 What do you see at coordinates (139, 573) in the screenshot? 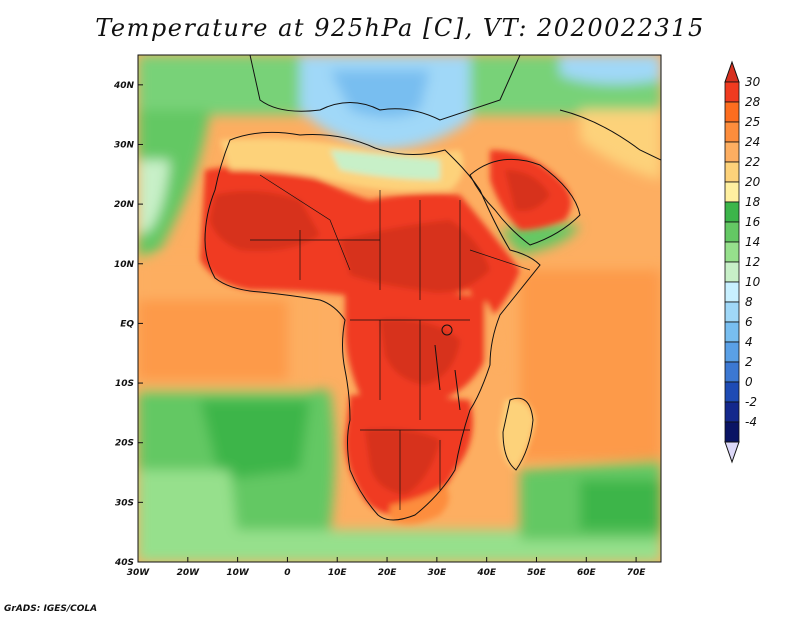
I see `lon-tick-label: 30W` at bounding box center [139, 573].